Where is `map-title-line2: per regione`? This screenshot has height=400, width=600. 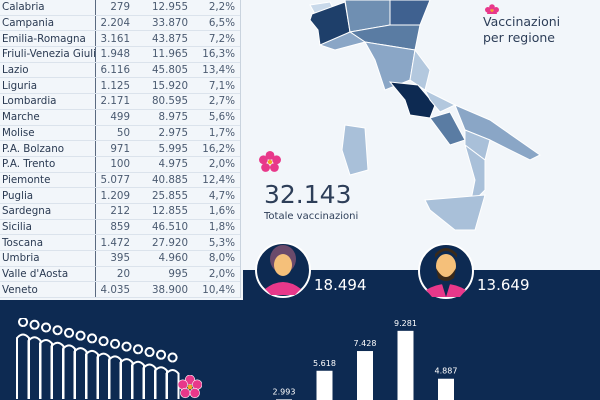 map-title-line2: per regione is located at coordinates (519, 37).